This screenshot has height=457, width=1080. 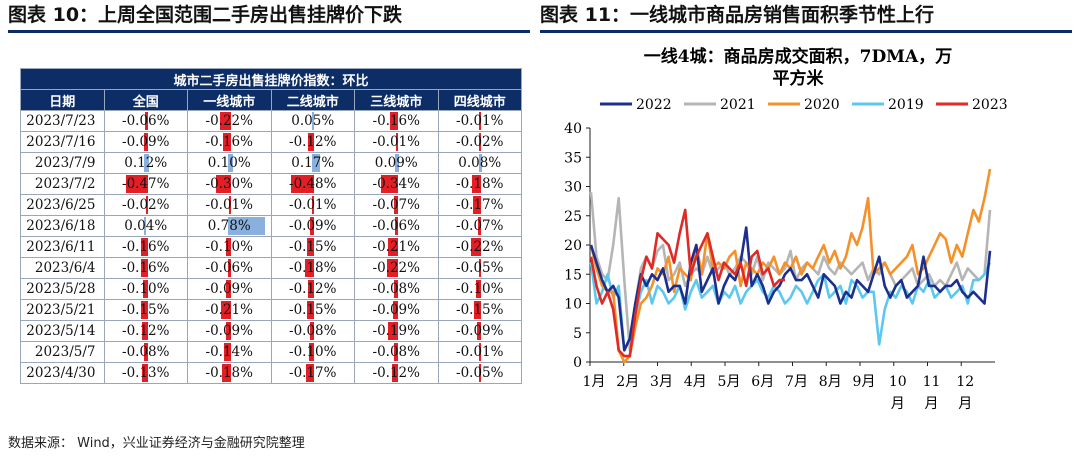 What do you see at coordinates (573, 129) in the screenshot?
I see `y-tick-label: 40` at bounding box center [573, 129].